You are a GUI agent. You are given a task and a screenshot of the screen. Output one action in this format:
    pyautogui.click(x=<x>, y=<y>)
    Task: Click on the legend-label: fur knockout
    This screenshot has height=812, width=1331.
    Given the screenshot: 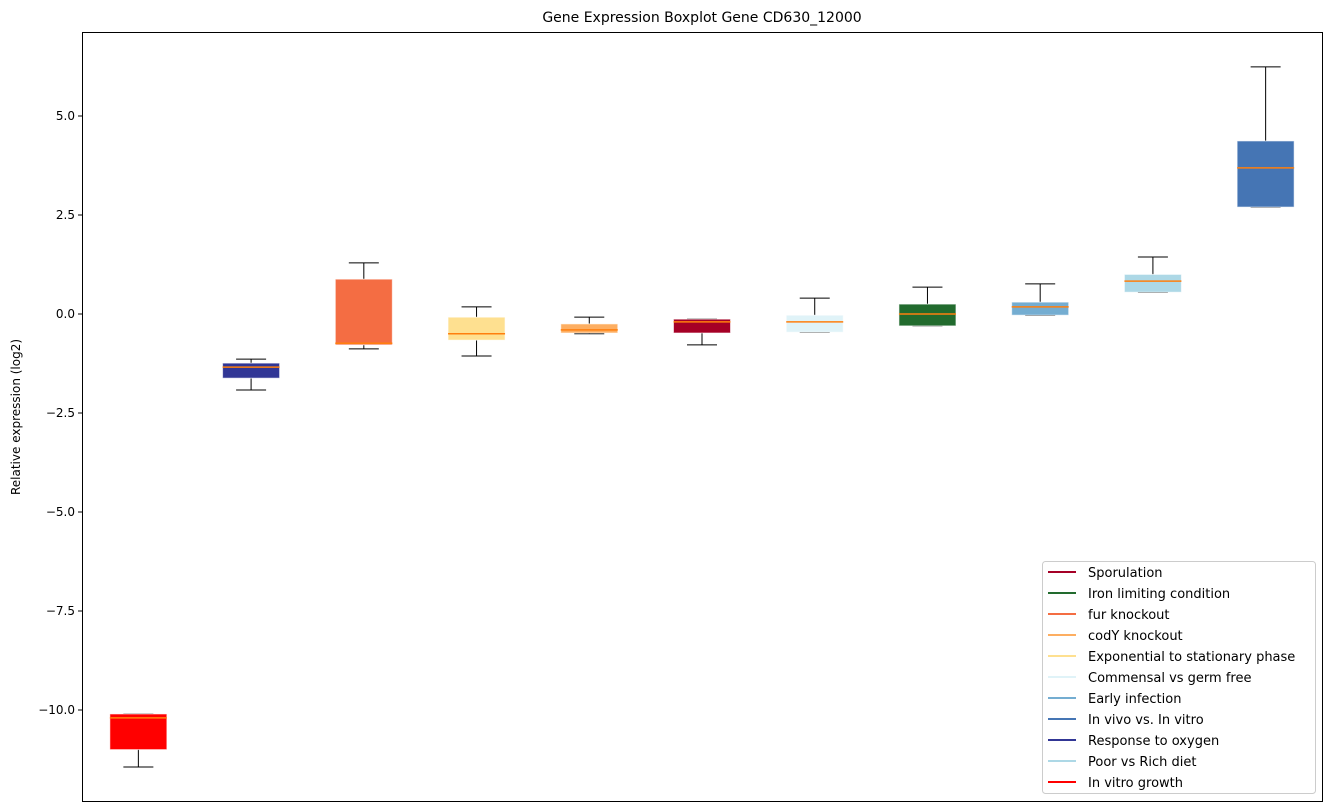 What is the action you would take?
    pyautogui.click(x=1129, y=615)
    